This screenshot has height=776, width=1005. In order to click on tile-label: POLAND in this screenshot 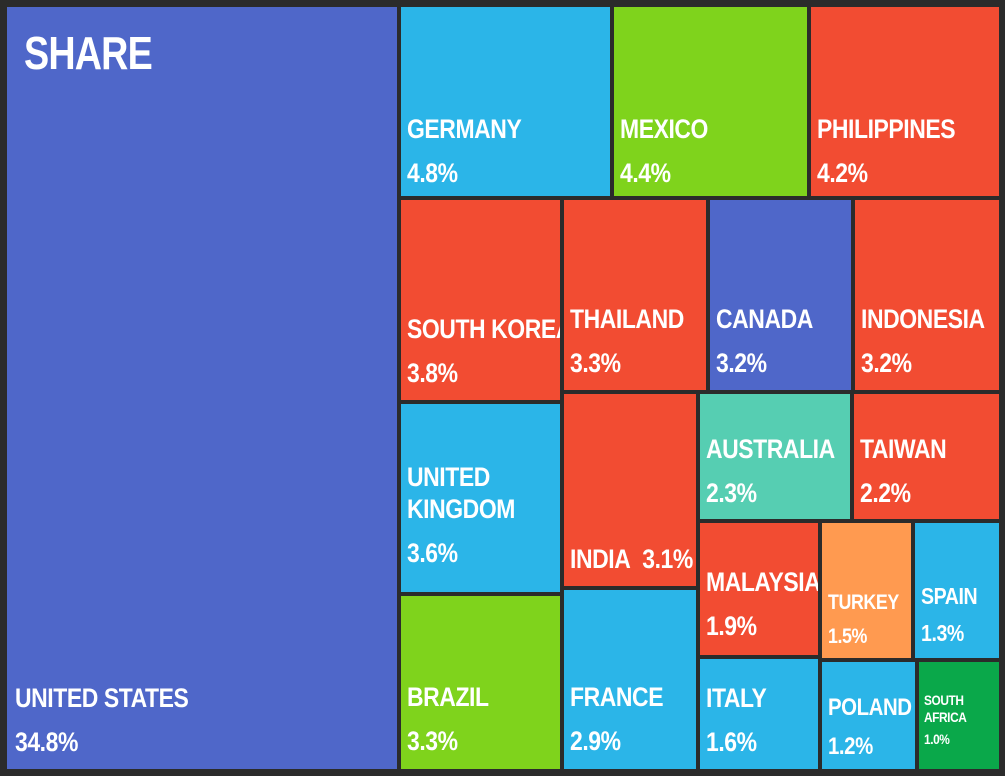, I will do `click(870, 707)`.